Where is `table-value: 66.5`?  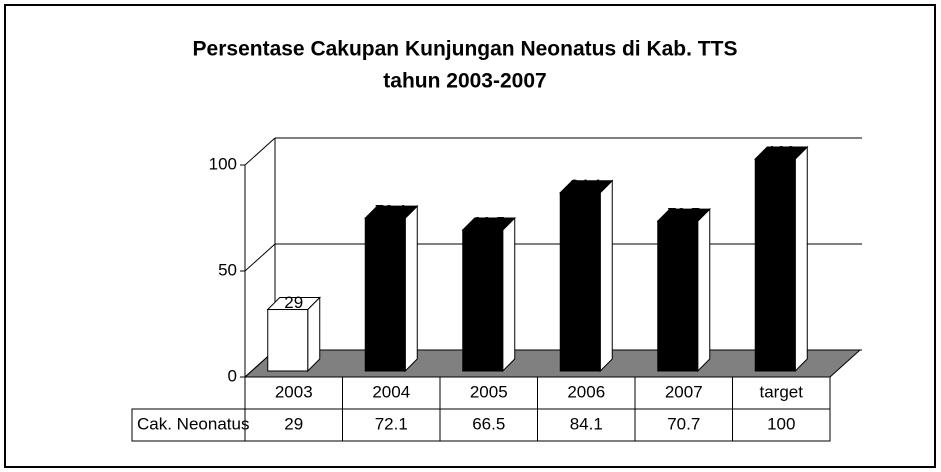 table-value: 66.5 is located at coordinates (488, 423).